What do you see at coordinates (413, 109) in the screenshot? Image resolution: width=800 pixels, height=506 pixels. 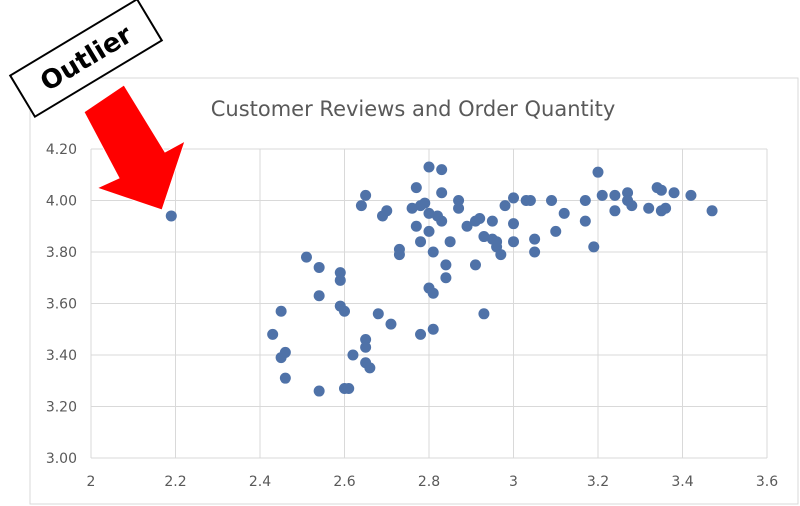 I see `chart-title: Customer Reviews and Order Quantity` at bounding box center [413, 109].